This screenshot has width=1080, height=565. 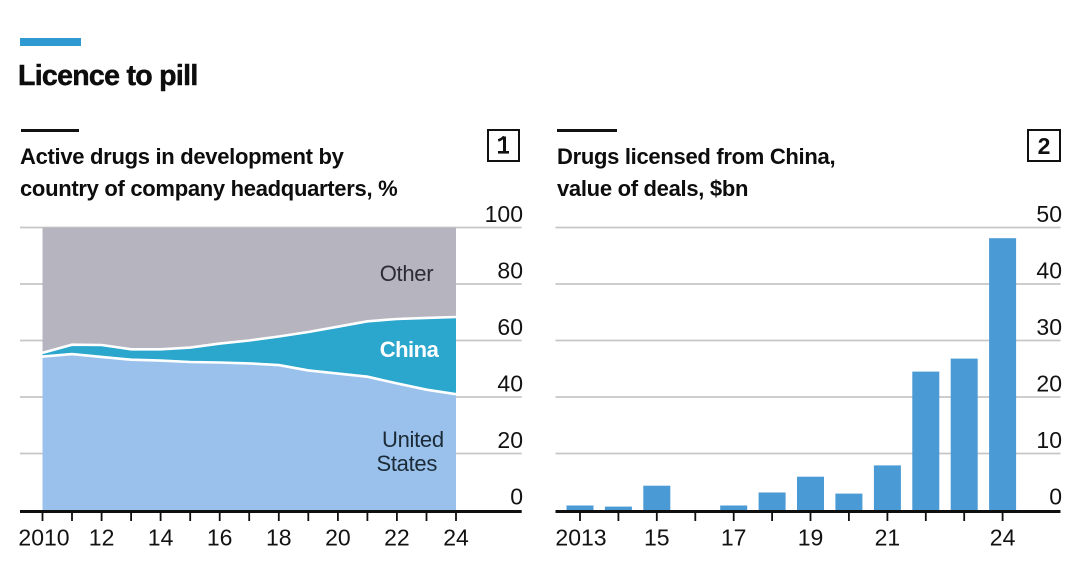 What do you see at coordinates (811, 538) in the screenshot?
I see `svg-text: 19` at bounding box center [811, 538].